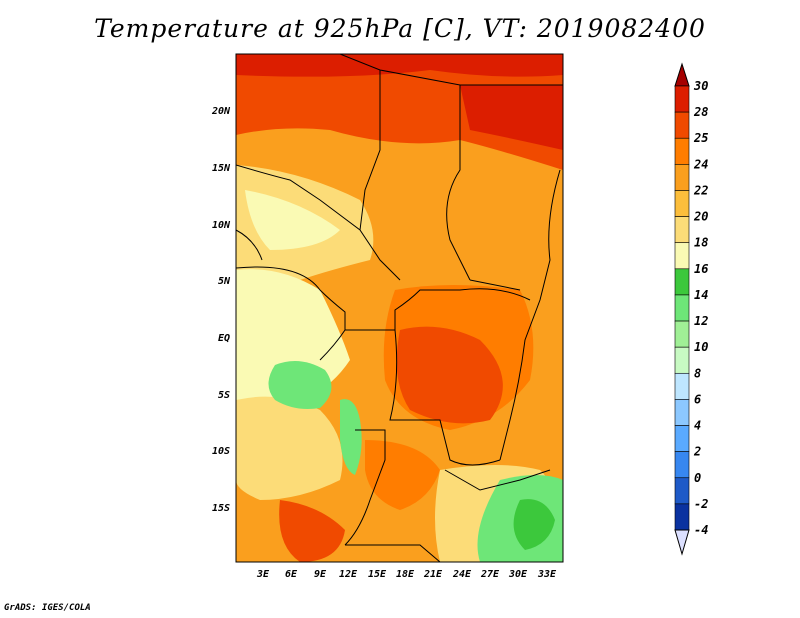 The height and width of the screenshot is (618, 800). I want to click on colorbar-label: 0, so click(697, 478).